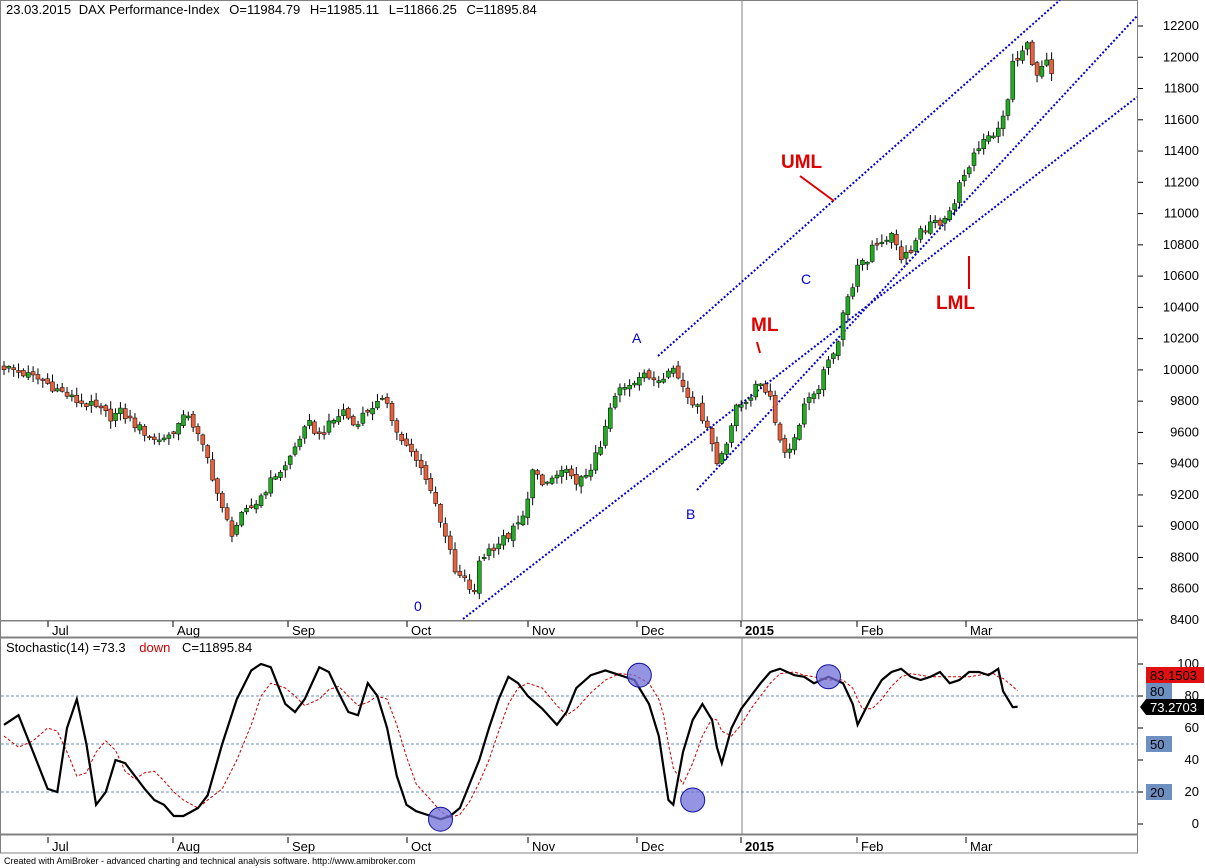  What do you see at coordinates (188, 630) in the screenshot?
I see `x-tick-label: Aug` at bounding box center [188, 630].